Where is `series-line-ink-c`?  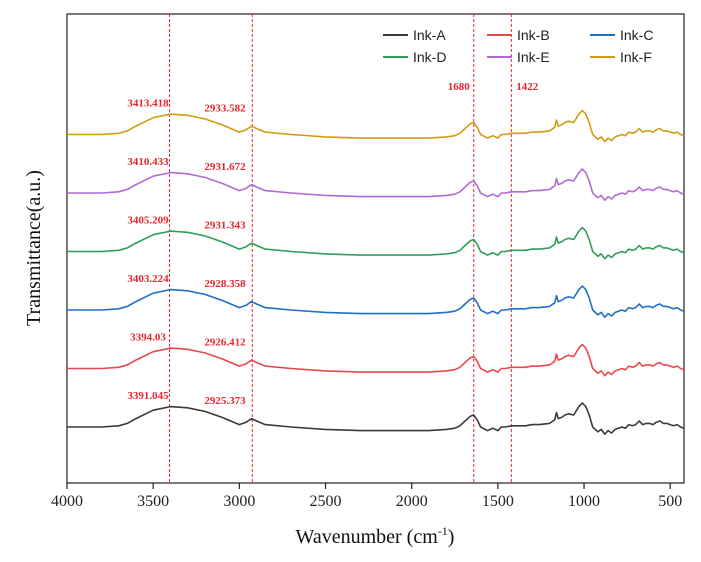
series-line-ink-c is located at coordinates (376, 301).